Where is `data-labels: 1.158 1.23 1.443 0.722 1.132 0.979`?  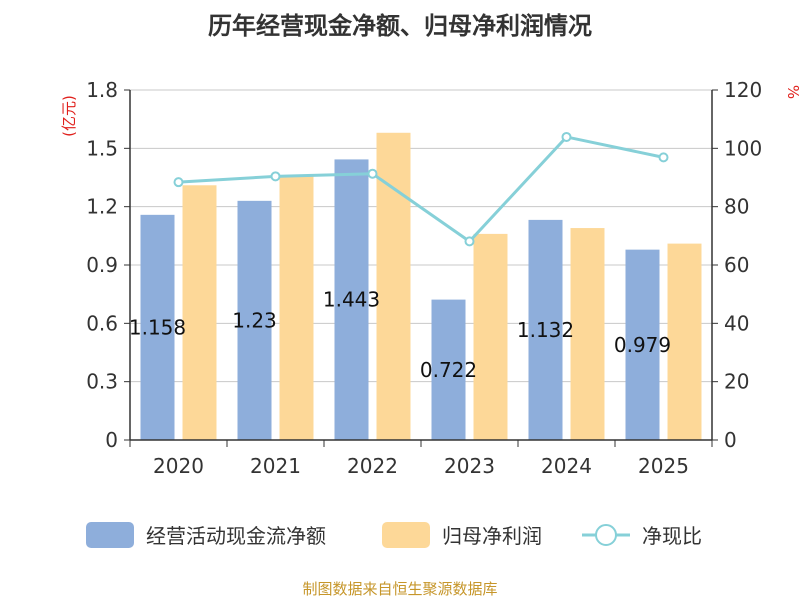 data-labels: 1.158 1.23 1.443 0.722 1.132 0.979 is located at coordinates (400, 335).